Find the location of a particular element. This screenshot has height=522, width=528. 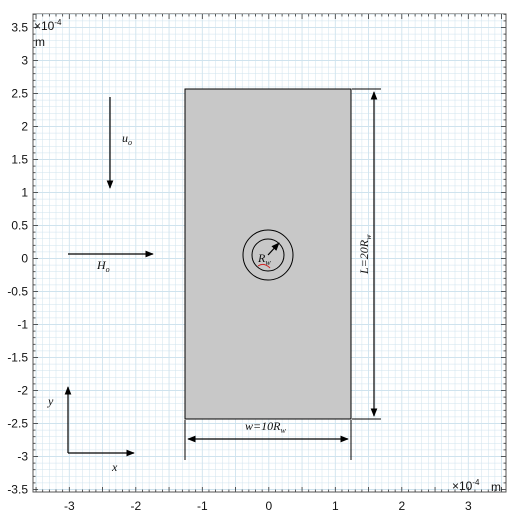

y-tick-labels: 3.5 3 2.5 2 1.5 1 0.5 0 -0.5 -1 -1.5 -2 -2.5 -3 -3.5 is located at coordinates (17, 259).